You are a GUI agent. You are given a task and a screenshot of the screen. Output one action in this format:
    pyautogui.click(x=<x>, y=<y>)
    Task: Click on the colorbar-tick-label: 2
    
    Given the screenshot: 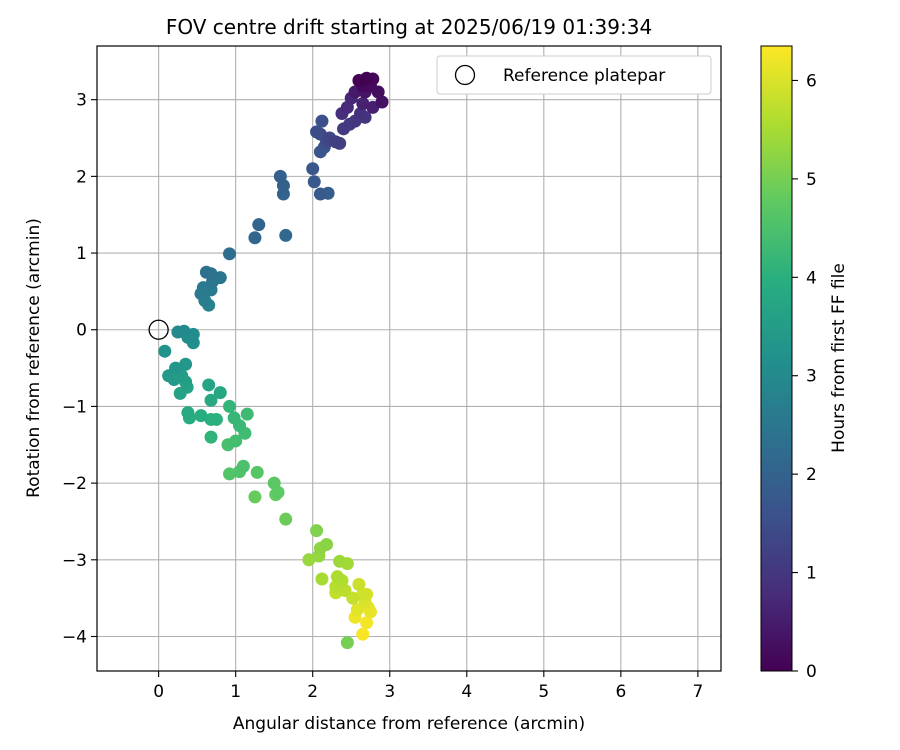 What is the action you would take?
    pyautogui.click(x=811, y=475)
    